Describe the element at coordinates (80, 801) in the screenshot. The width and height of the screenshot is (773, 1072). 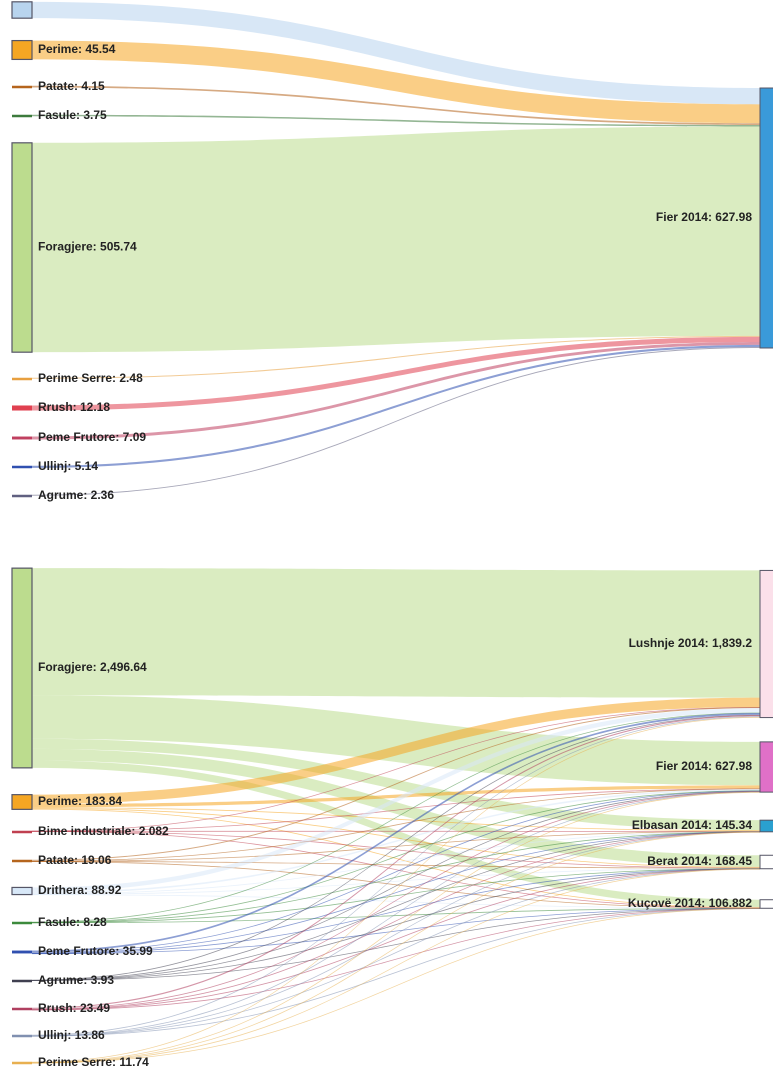
I see `source-label: Perime: 183.84` at that location.